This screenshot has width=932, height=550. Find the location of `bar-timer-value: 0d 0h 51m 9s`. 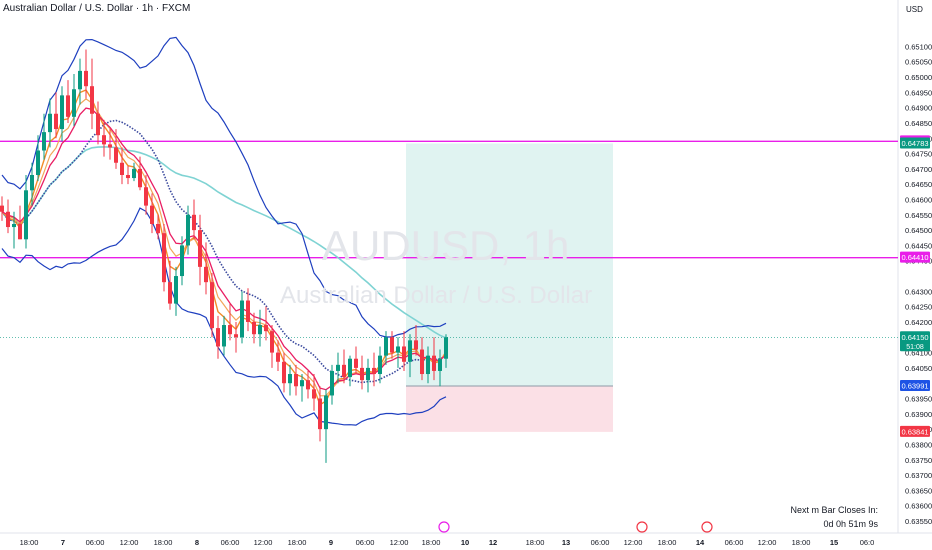

bar-timer-value: 0d 0h 51m 9s is located at coordinates (850, 524).